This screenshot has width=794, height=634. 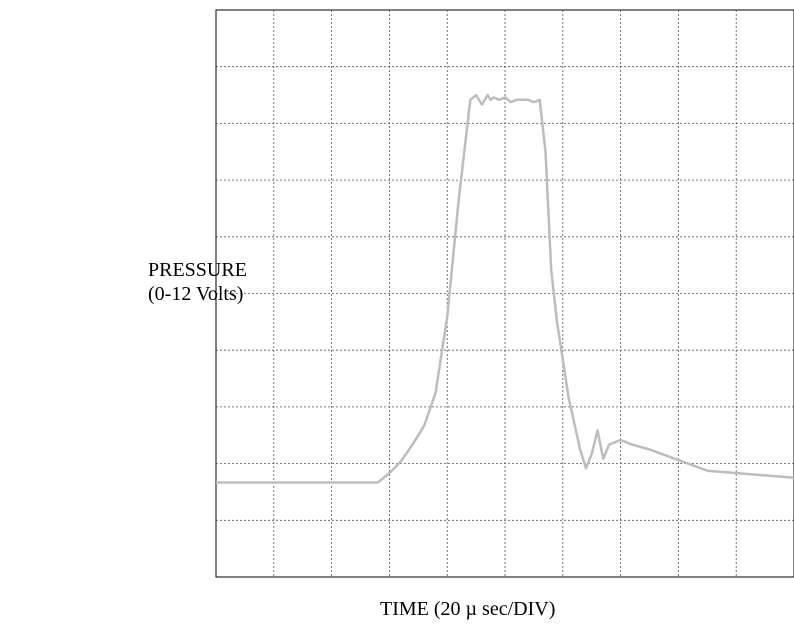 What do you see at coordinates (468, 609) in the screenshot?
I see `x-axis-label: TIME (20 µ sec/DIV)` at bounding box center [468, 609].